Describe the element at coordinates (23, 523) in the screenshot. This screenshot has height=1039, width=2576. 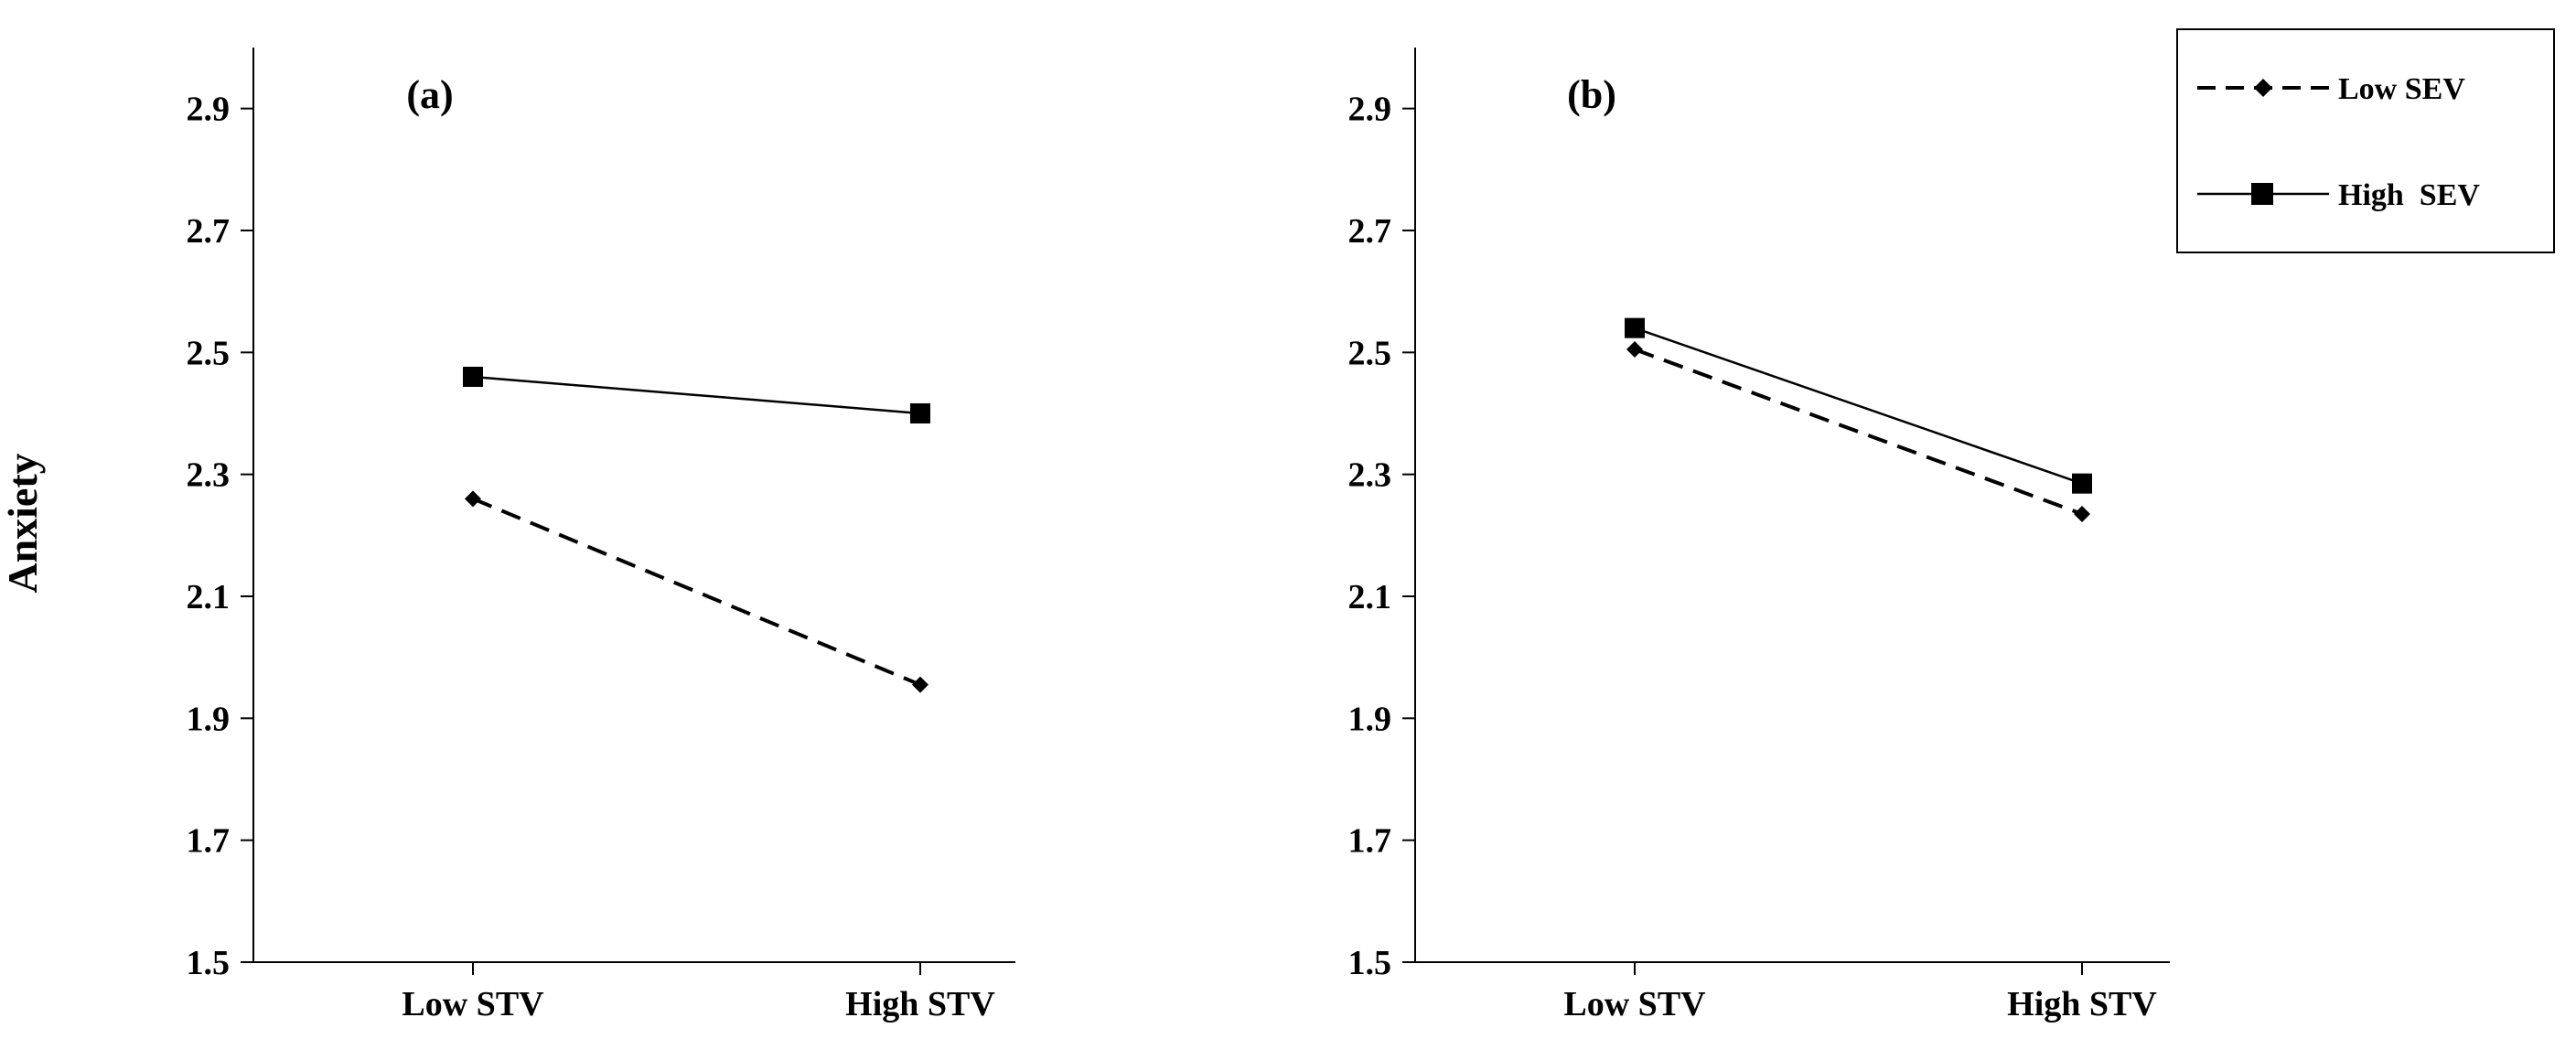
I see `y-axis-label: Anxiety` at that location.